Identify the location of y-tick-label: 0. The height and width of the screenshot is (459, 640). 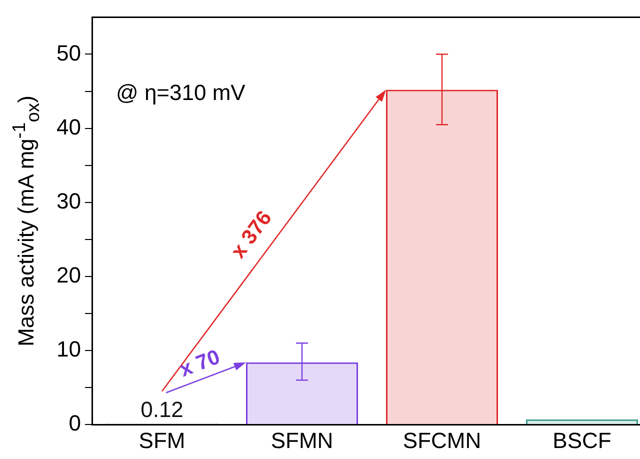
(74, 423).